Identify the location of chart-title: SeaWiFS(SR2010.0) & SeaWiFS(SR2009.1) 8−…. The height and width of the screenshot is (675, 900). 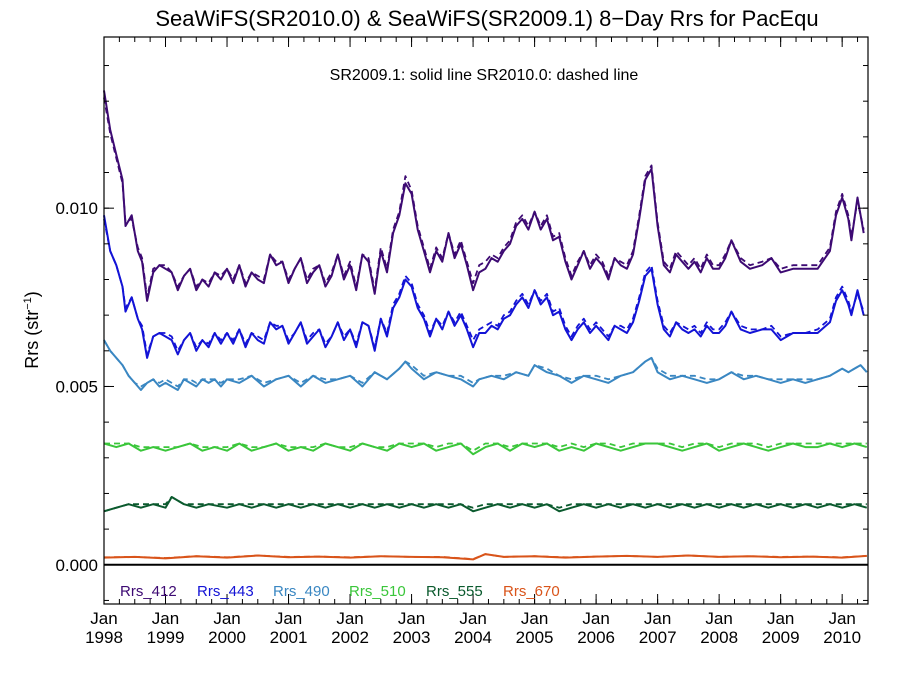
(486, 18).